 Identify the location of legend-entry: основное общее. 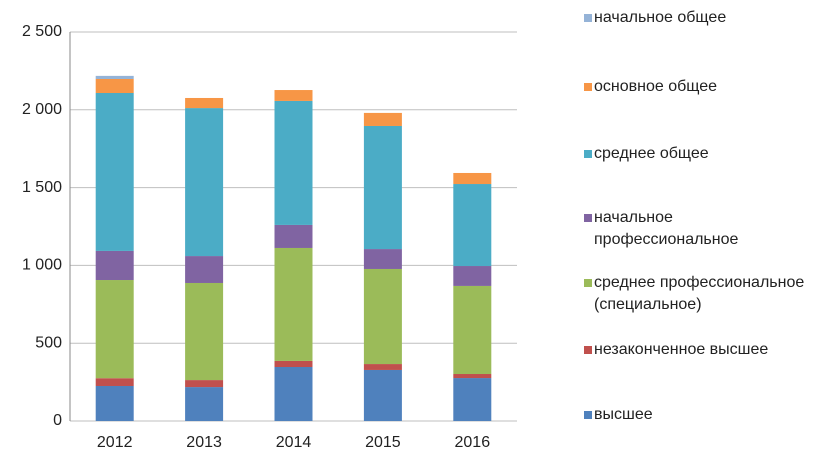
(698, 87).